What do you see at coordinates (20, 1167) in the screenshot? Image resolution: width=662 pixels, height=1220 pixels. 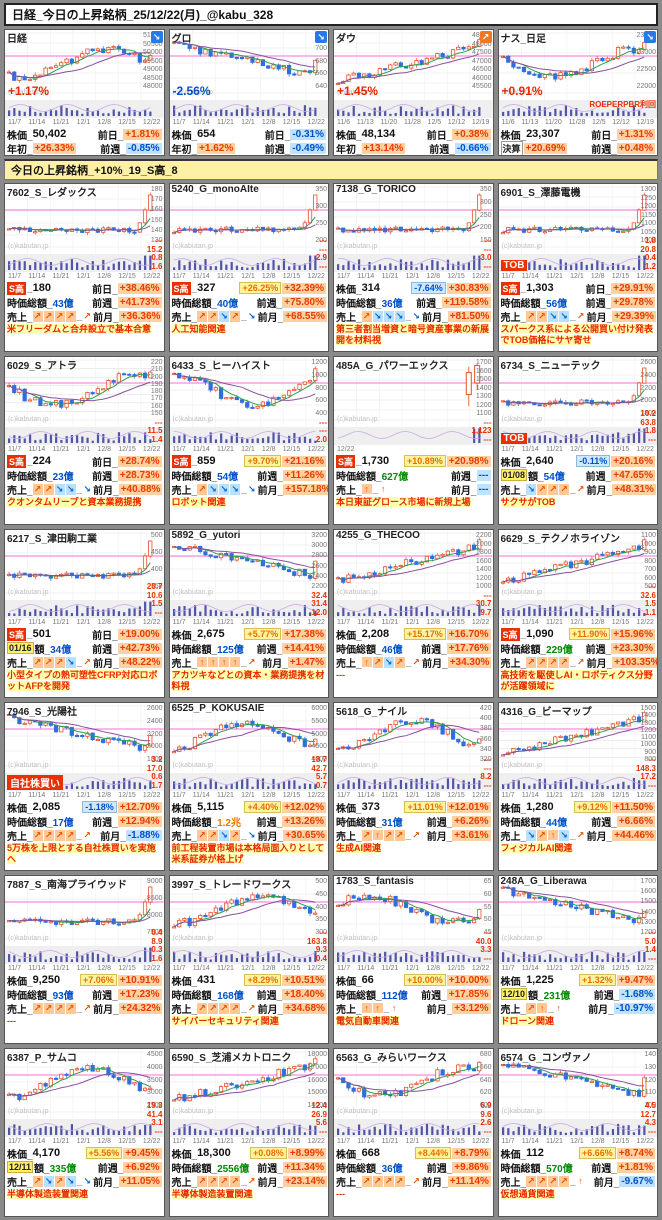 I see `earnings-date-badge: 12/11` at bounding box center [20, 1167].